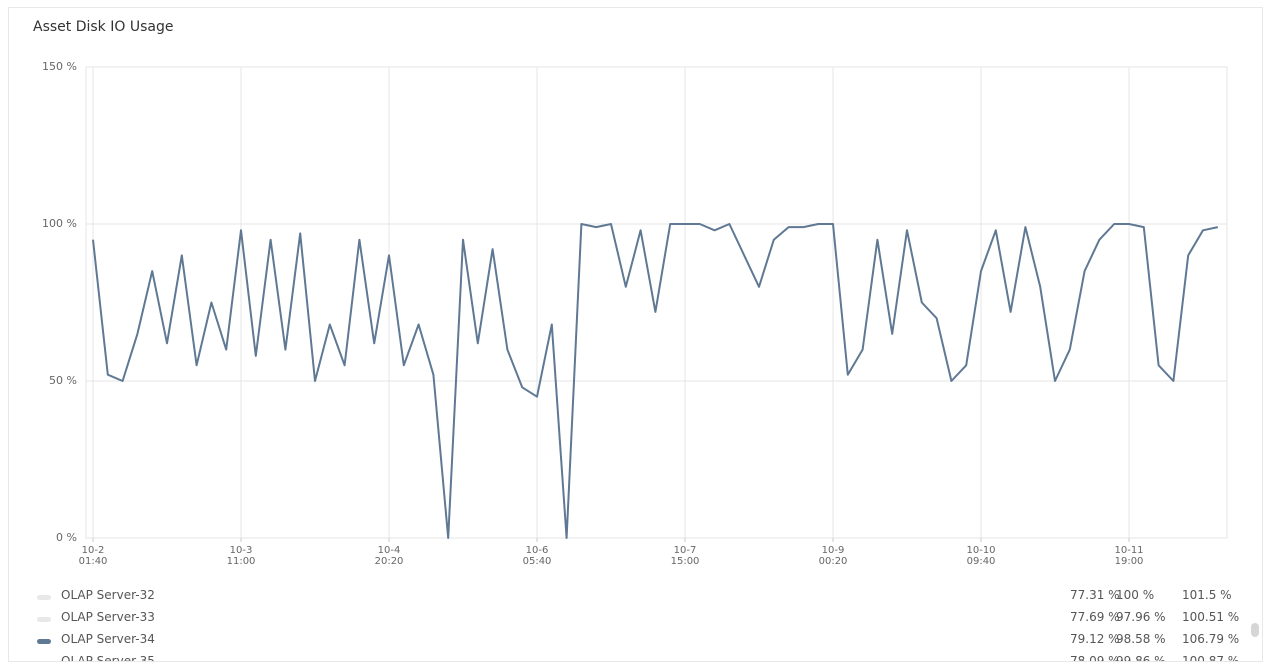 This screenshot has height=669, width=1279. What do you see at coordinates (537, 556) in the screenshot?
I see `x-tick-label: 10-6 05:40` at bounding box center [537, 556].